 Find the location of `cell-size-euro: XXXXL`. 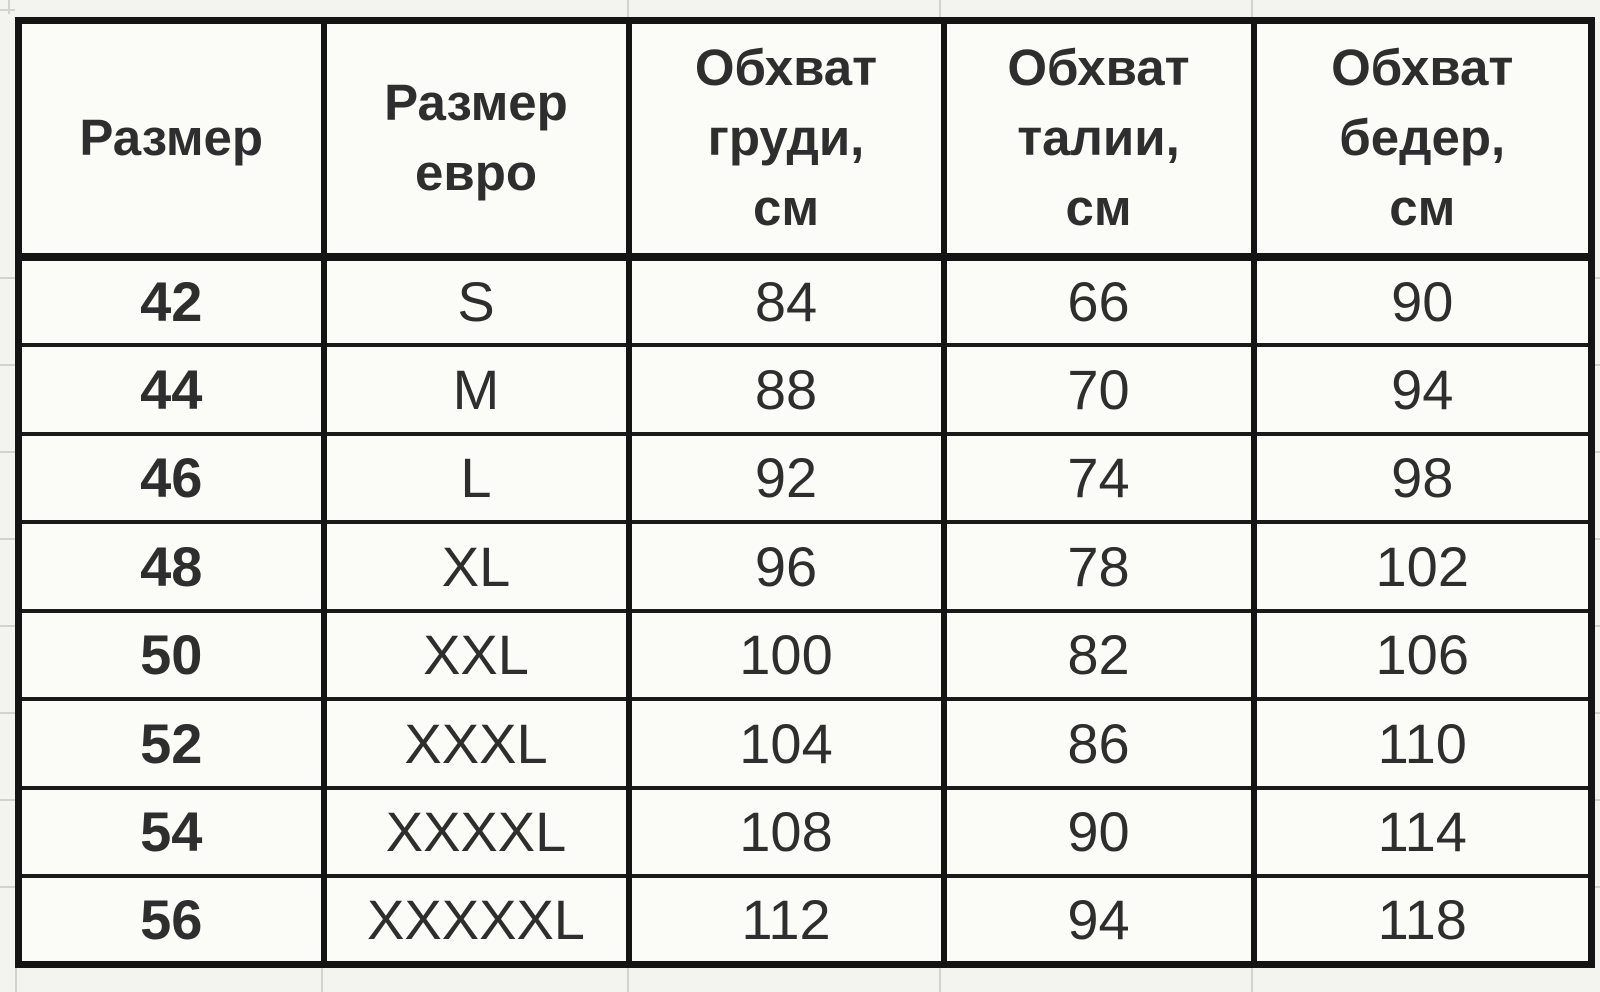

cell-size-euro: XXXXL is located at coordinates (474, 830).